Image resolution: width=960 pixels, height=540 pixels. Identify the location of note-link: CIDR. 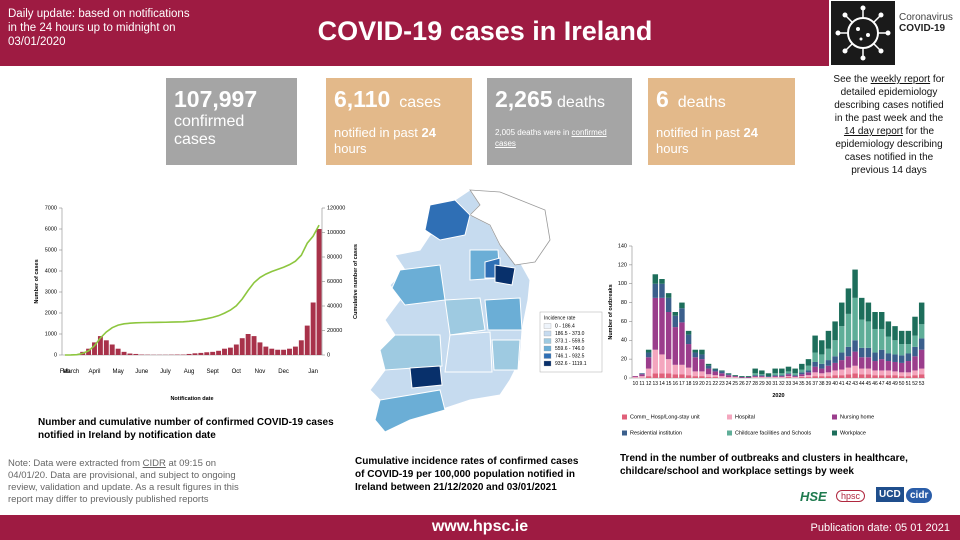
(154, 463).